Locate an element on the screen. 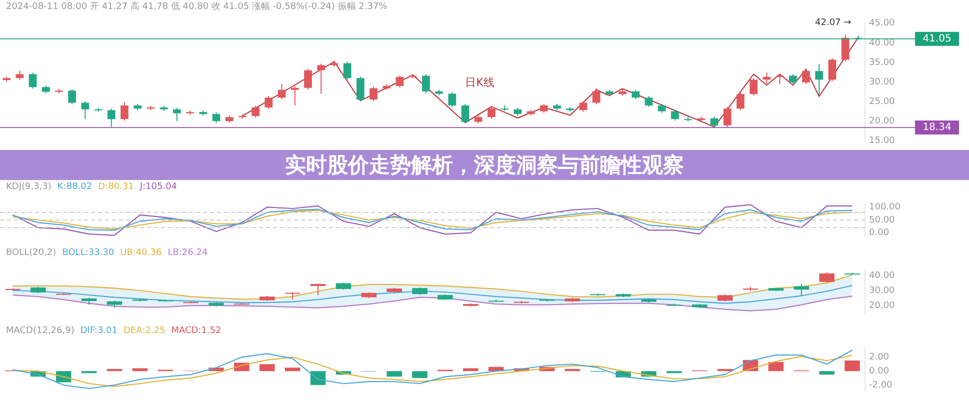 This screenshot has height=400, width=969. y-tick-label: 50.00 is located at coordinates (882, 220).